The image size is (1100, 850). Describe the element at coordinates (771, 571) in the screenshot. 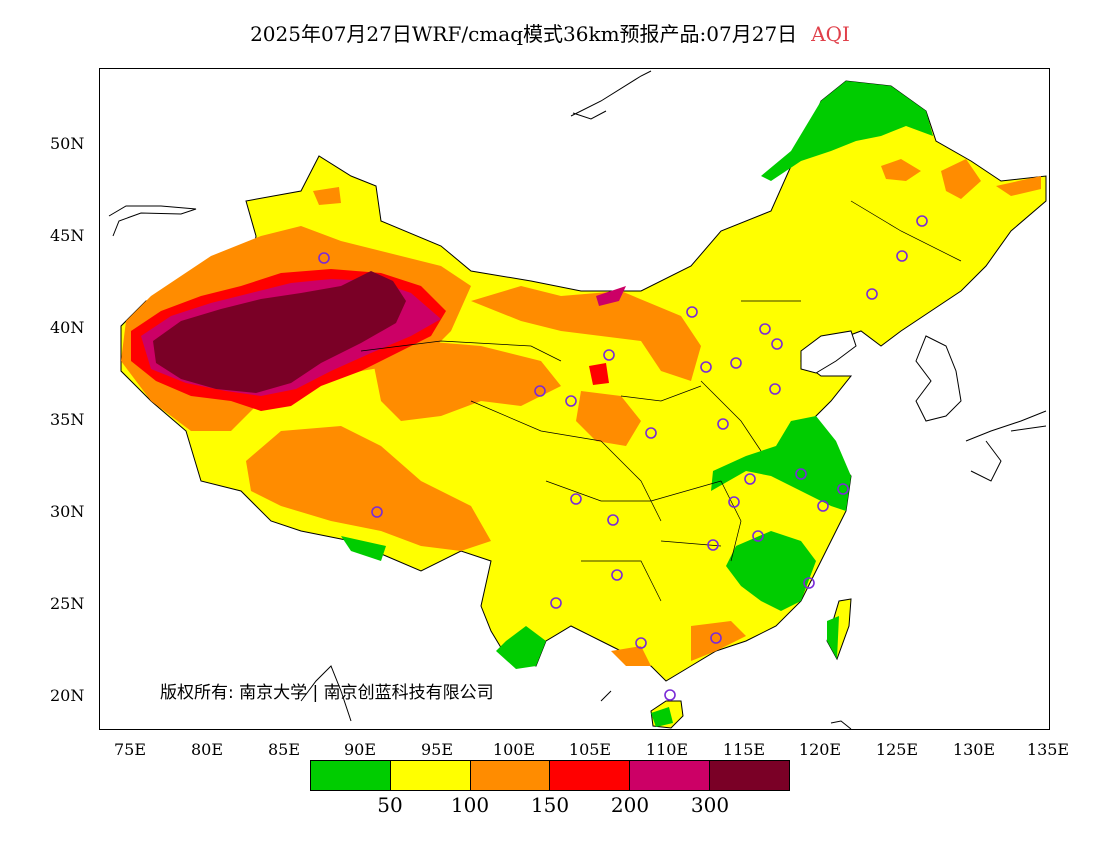

I see `aqi-zone-good-southeast` at that location.